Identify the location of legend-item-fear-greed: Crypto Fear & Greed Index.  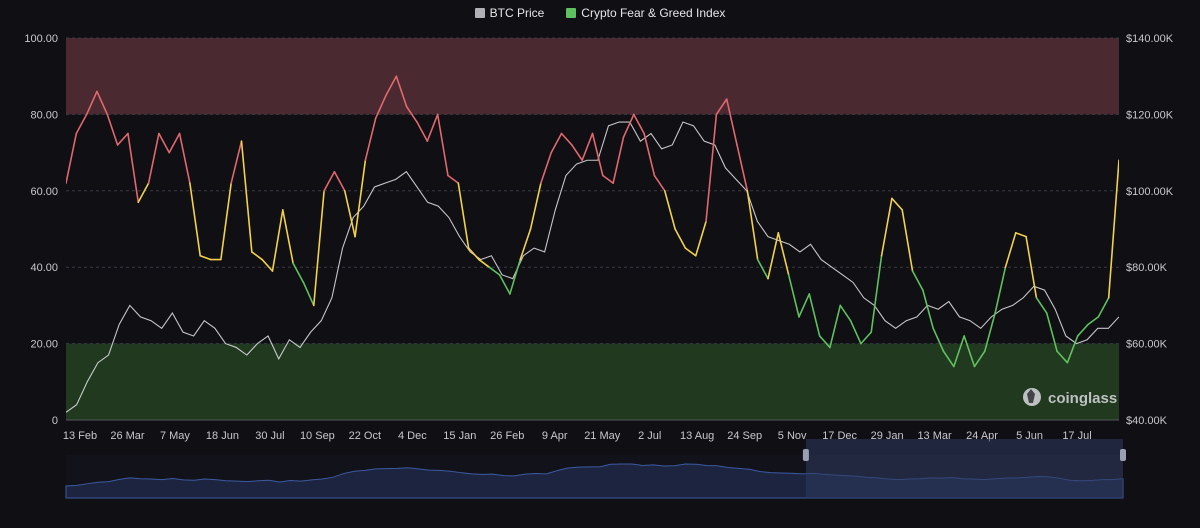
(645, 13).